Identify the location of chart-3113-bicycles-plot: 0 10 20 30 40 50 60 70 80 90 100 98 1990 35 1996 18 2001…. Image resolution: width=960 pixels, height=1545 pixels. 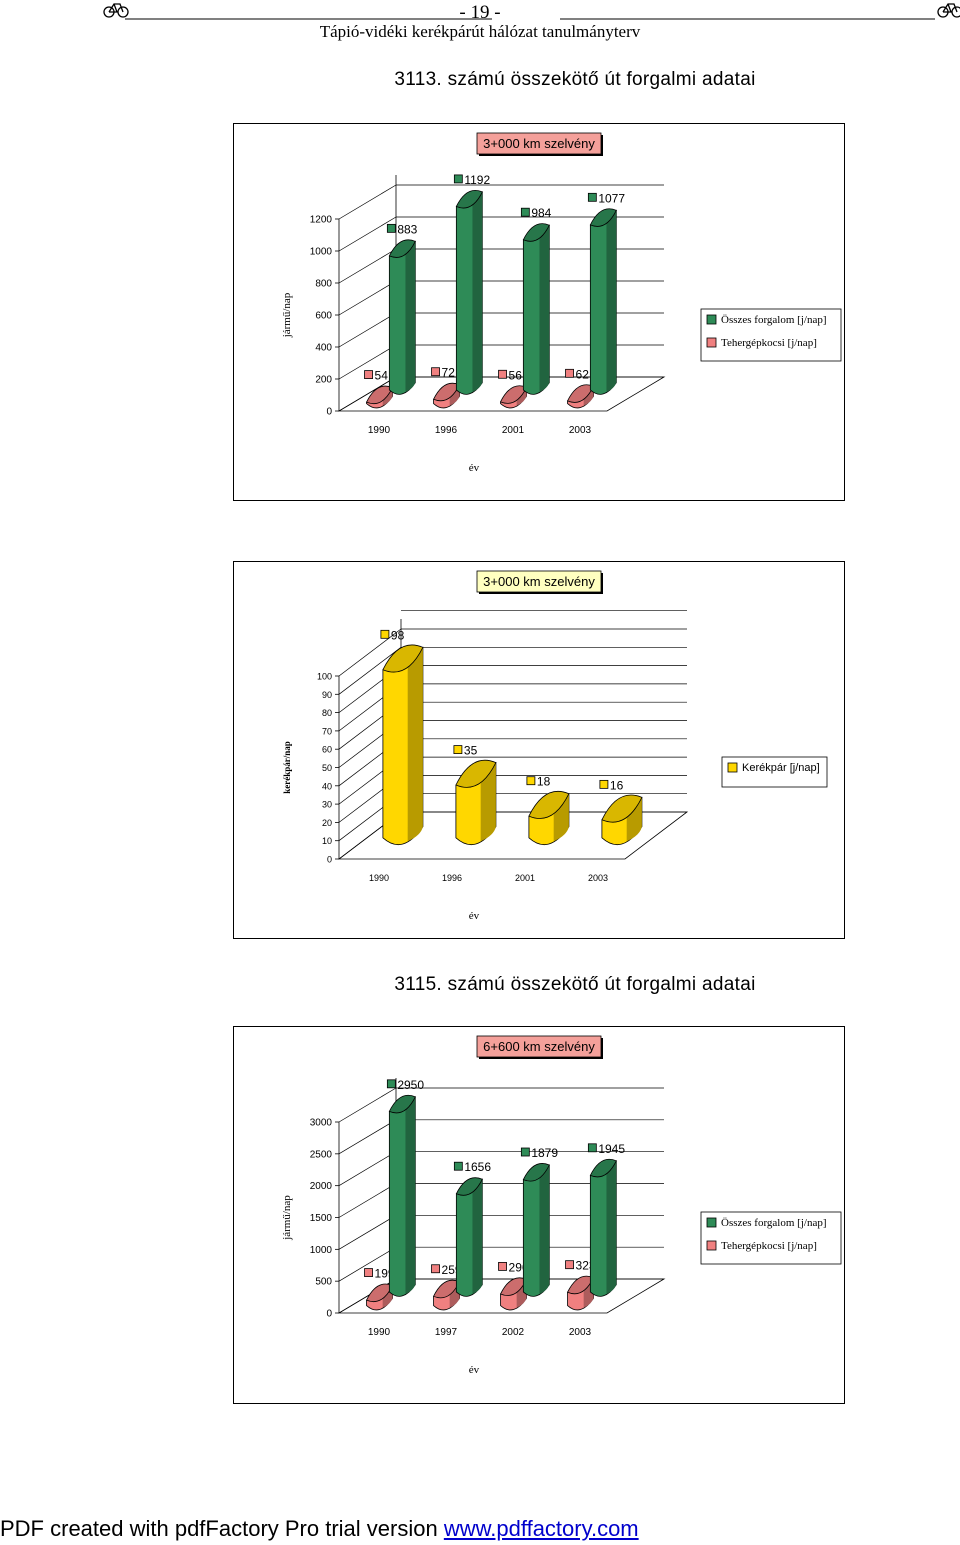
(555, 746).